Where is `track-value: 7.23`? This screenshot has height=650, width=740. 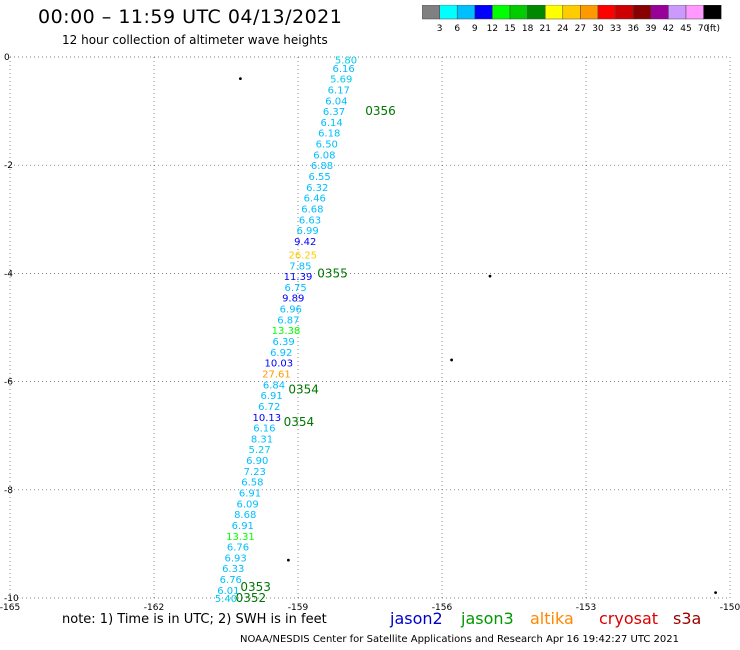
track-value: 7.23 is located at coordinates (255, 472).